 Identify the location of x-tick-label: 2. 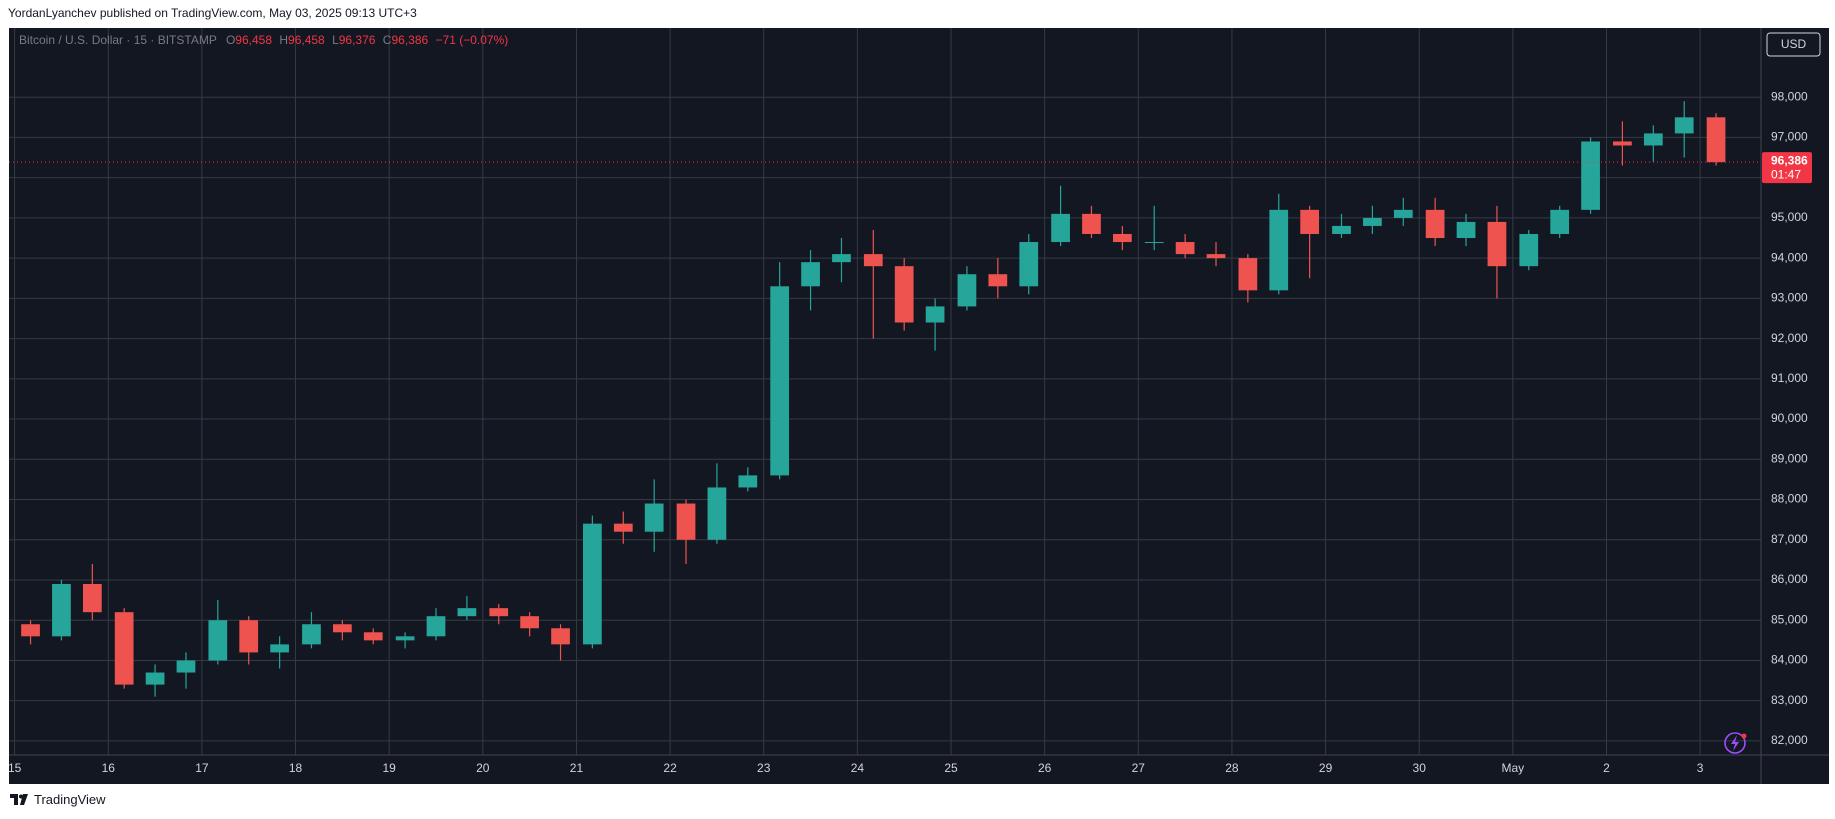
(1606, 768).